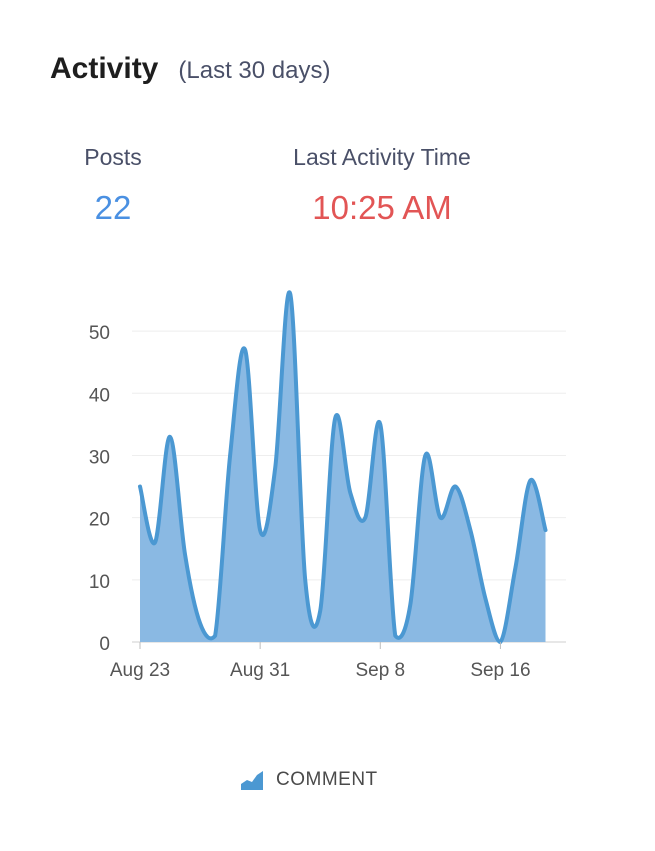 This screenshot has width=655, height=851. Describe the element at coordinates (382, 157) in the screenshot. I see `last-activity-label: Last Activity Time` at that location.